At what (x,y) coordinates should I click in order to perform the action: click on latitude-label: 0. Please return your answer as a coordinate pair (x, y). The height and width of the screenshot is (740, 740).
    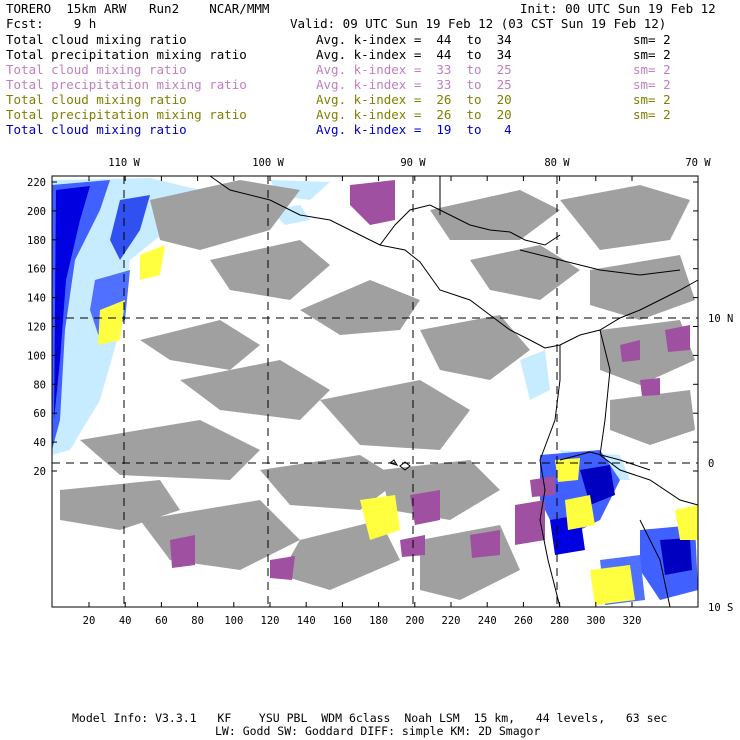
    Looking at the image, I should click on (711, 464).